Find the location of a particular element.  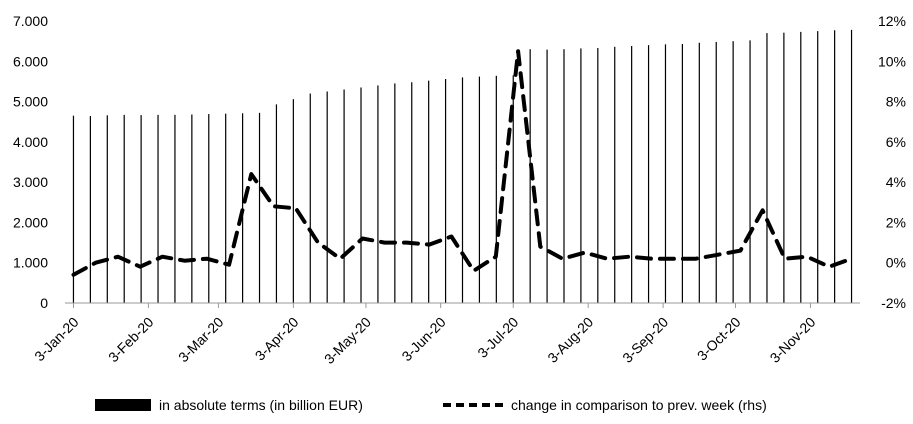

legend-swatch-bar is located at coordinates (123, 405).